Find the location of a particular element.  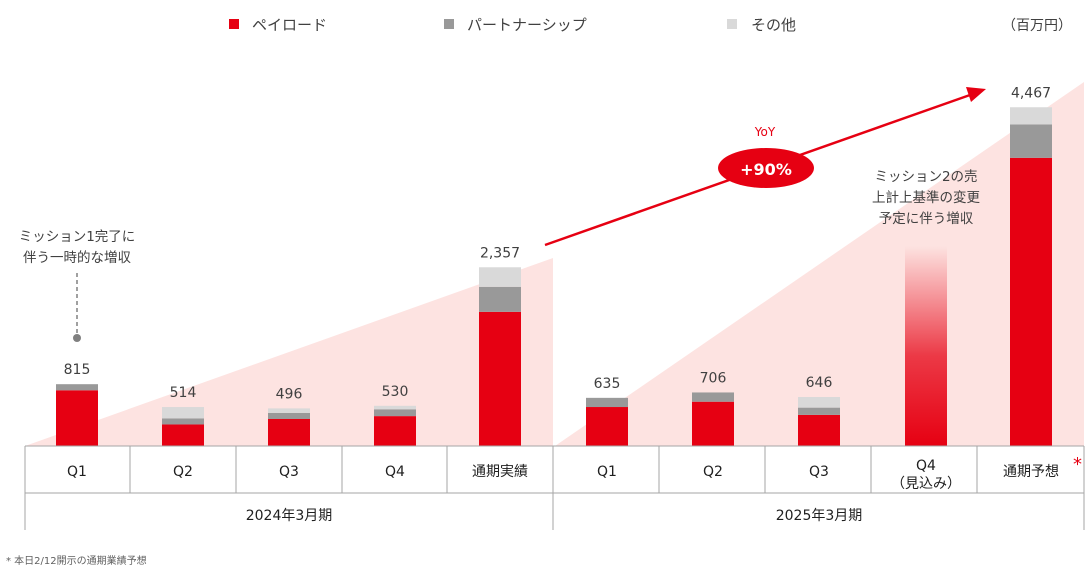

legend-label-partnership: パートナーシップ is located at coordinates (527, 25).